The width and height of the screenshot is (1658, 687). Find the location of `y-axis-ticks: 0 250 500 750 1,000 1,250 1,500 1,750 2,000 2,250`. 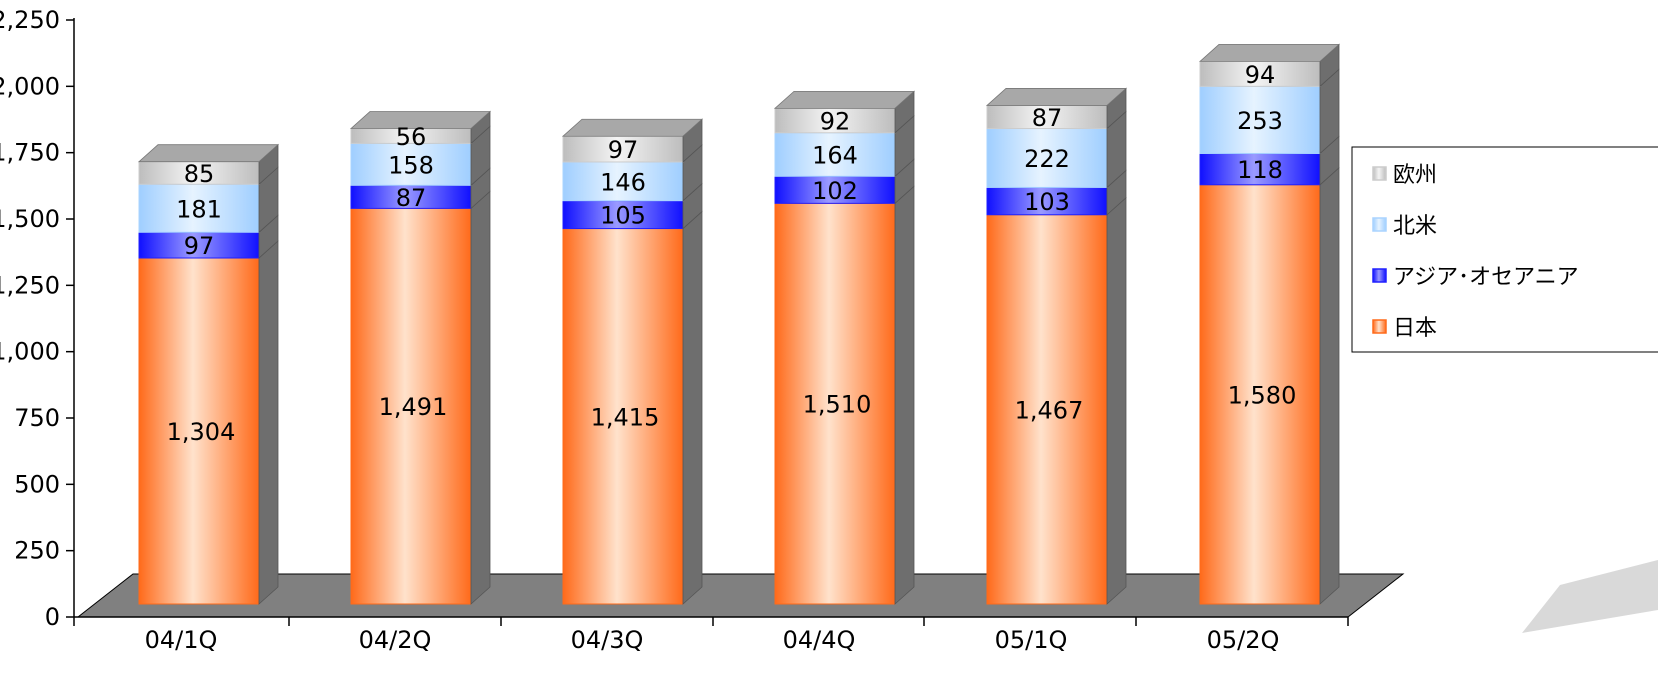

y-axis-ticks: 0 250 500 750 1,000 1,250 1,500 1,750 2,000 2,250 is located at coordinates (37, 318).